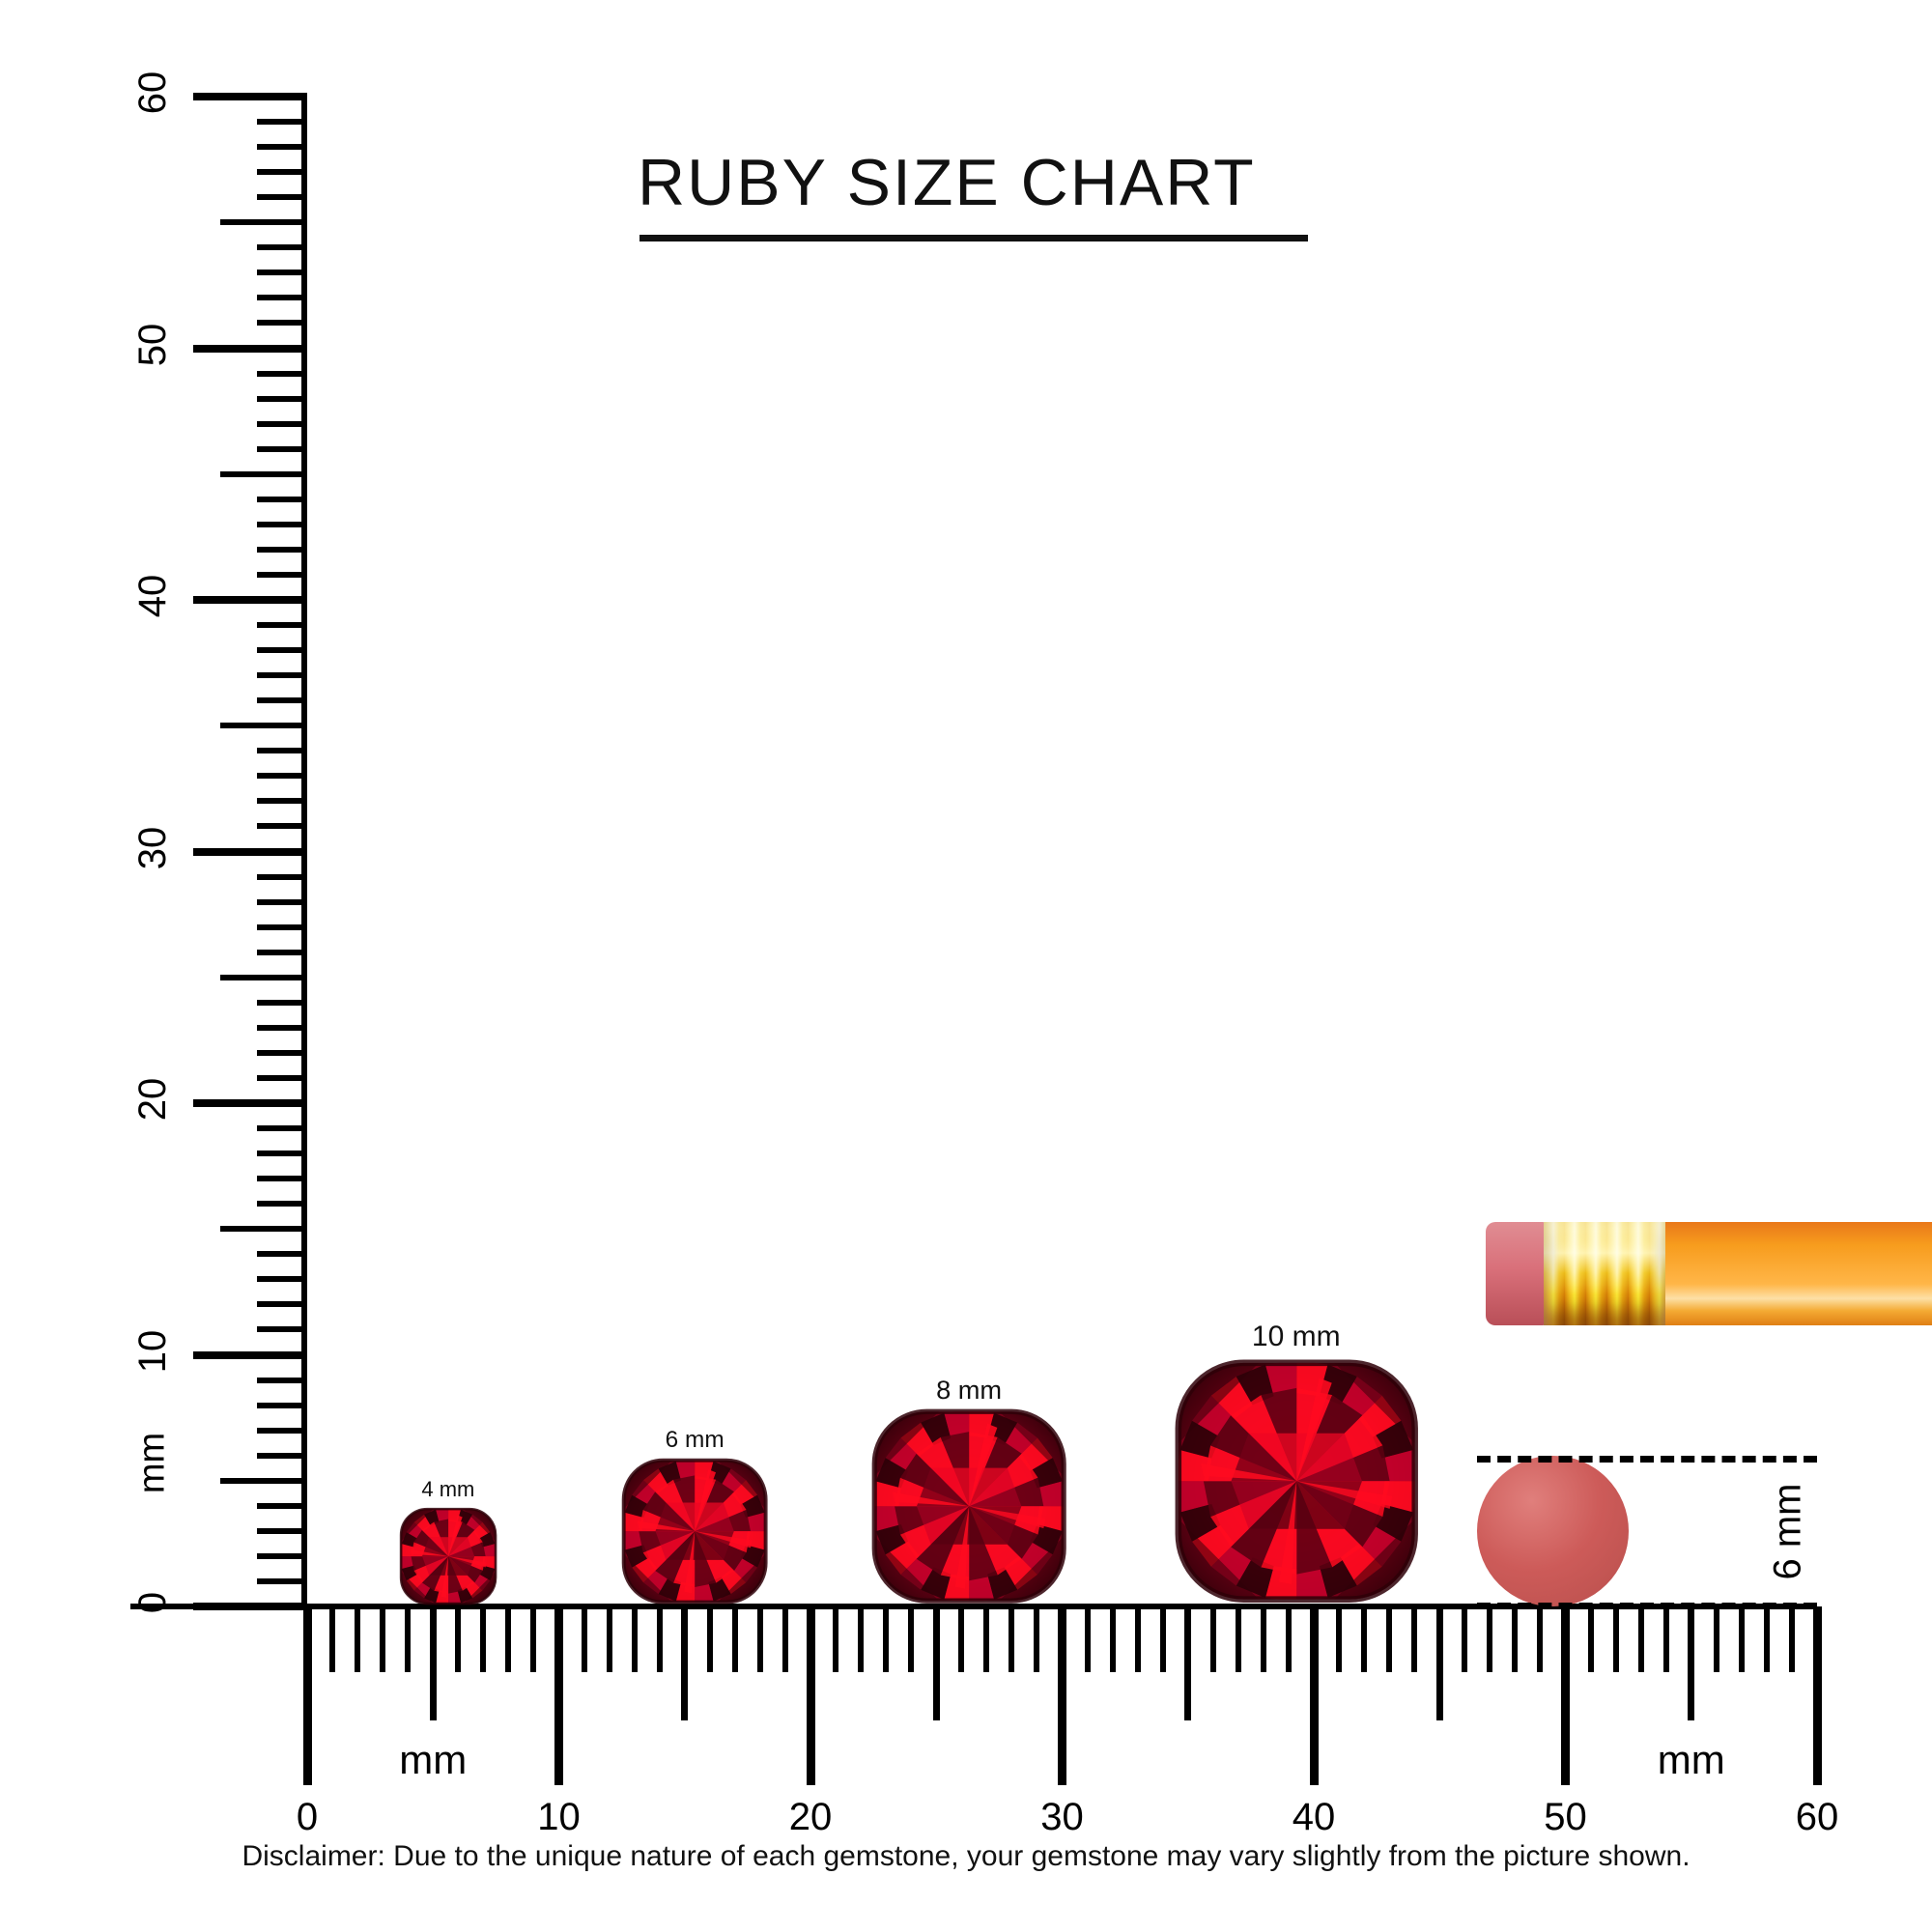  Describe the element at coordinates (973, 238) in the screenshot. I see `title-underline` at that location.